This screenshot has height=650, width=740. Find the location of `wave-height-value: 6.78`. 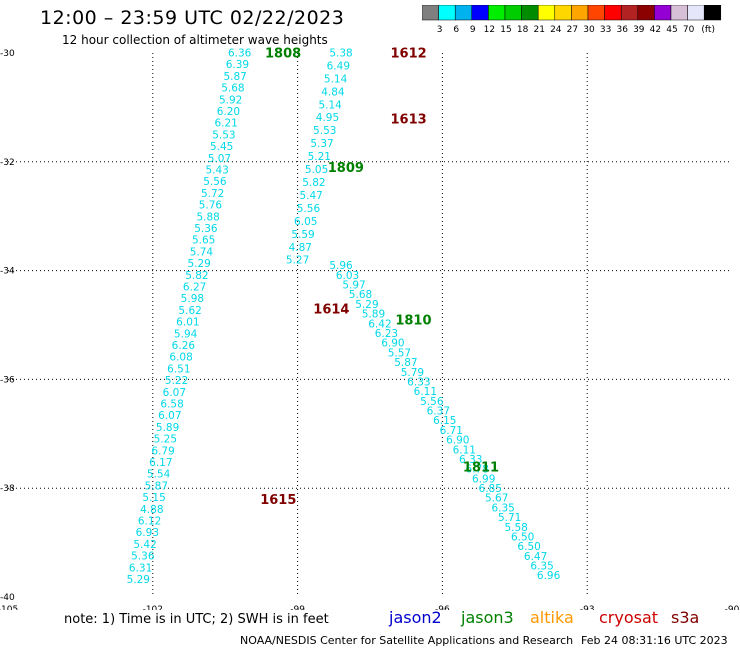

wave-height-value: 6.78 is located at coordinates (477, 470).